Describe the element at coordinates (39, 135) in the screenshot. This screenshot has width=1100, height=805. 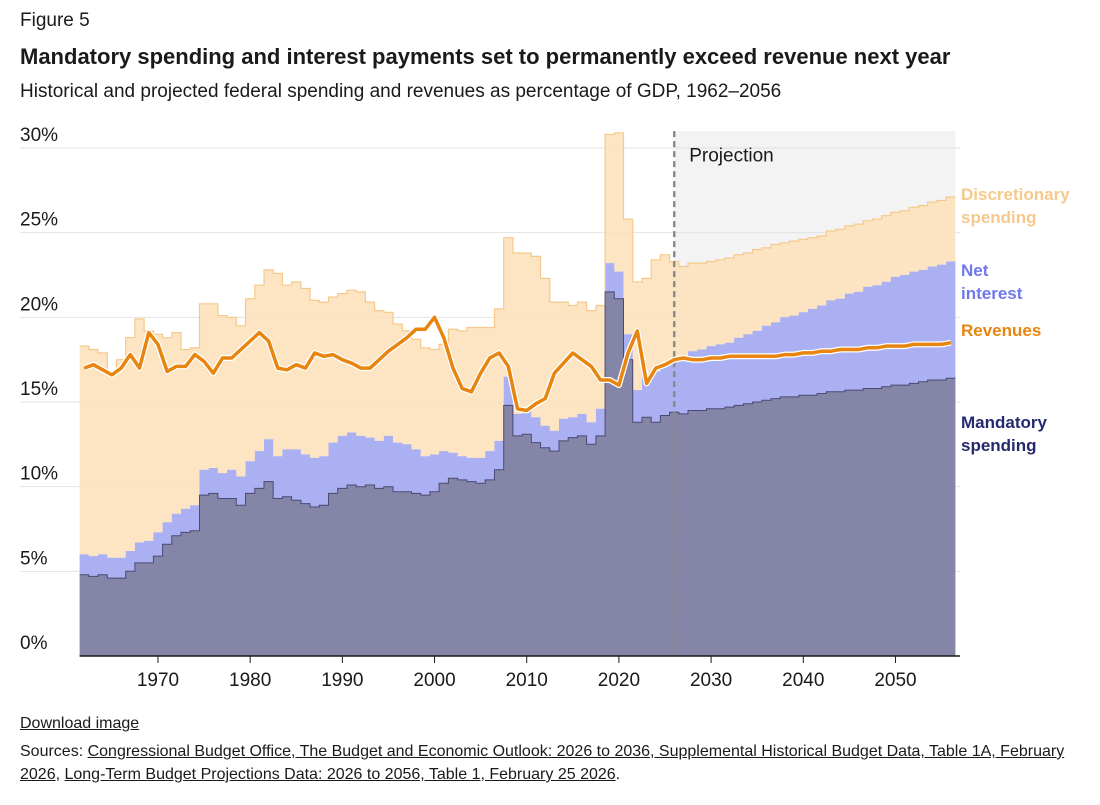
I see `y-tick-label: 30%` at that location.